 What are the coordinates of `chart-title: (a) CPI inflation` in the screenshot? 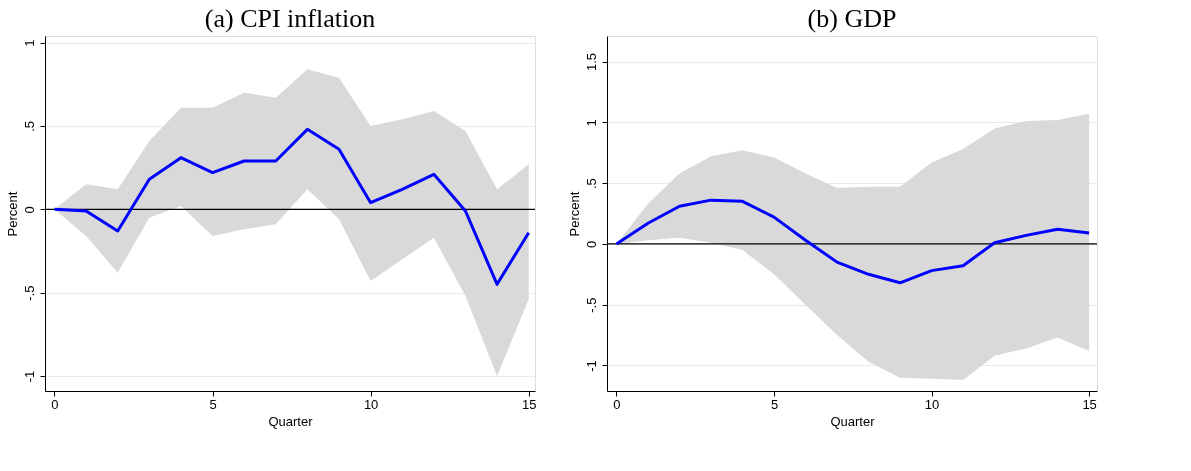 It's located at (290, 18).